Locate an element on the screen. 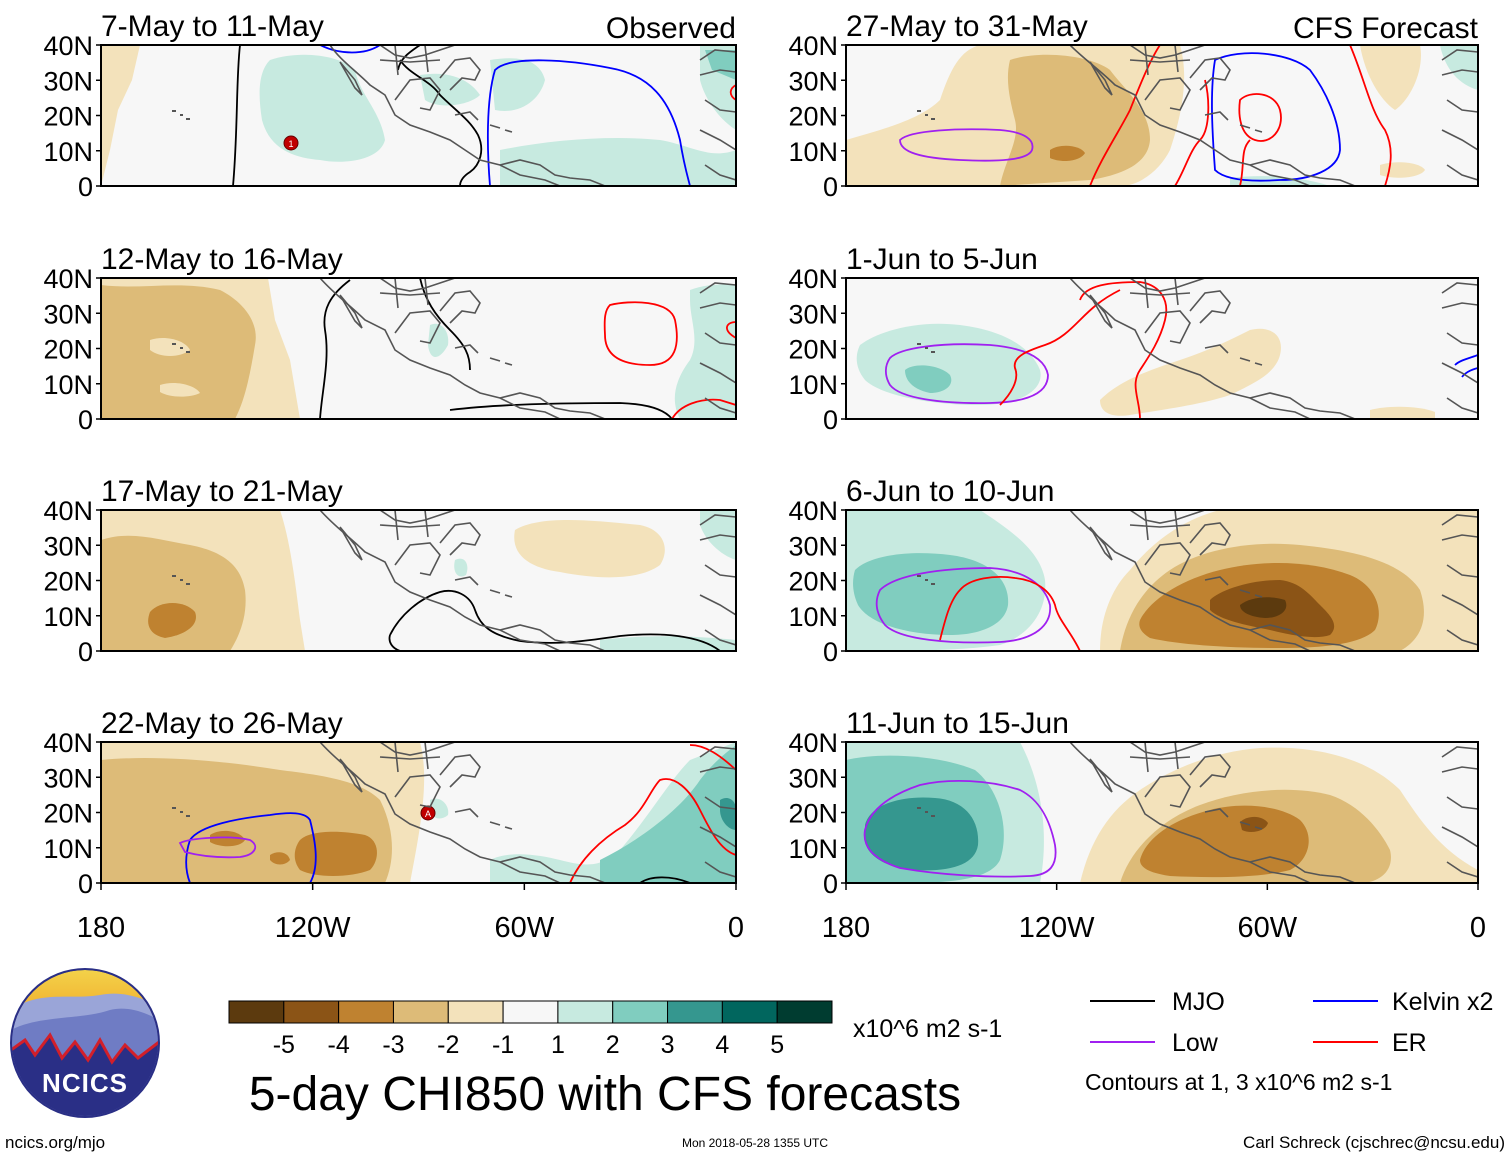 This screenshot has width=1510, height=1157. colorbar-tick-label: -5 is located at coordinates (284, 1045).